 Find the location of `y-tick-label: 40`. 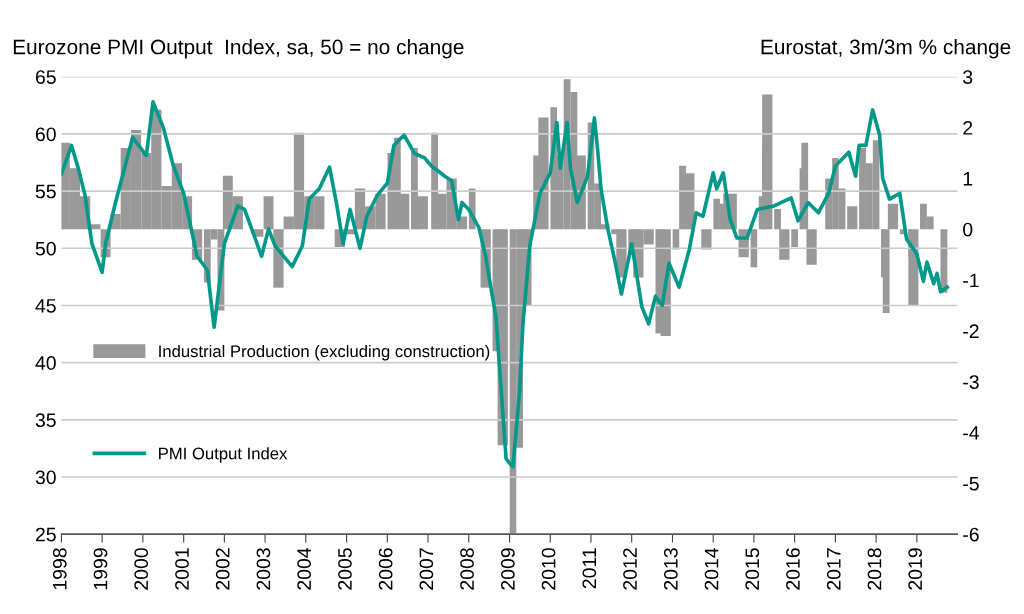

y-tick-label: 40 is located at coordinates (45, 363).